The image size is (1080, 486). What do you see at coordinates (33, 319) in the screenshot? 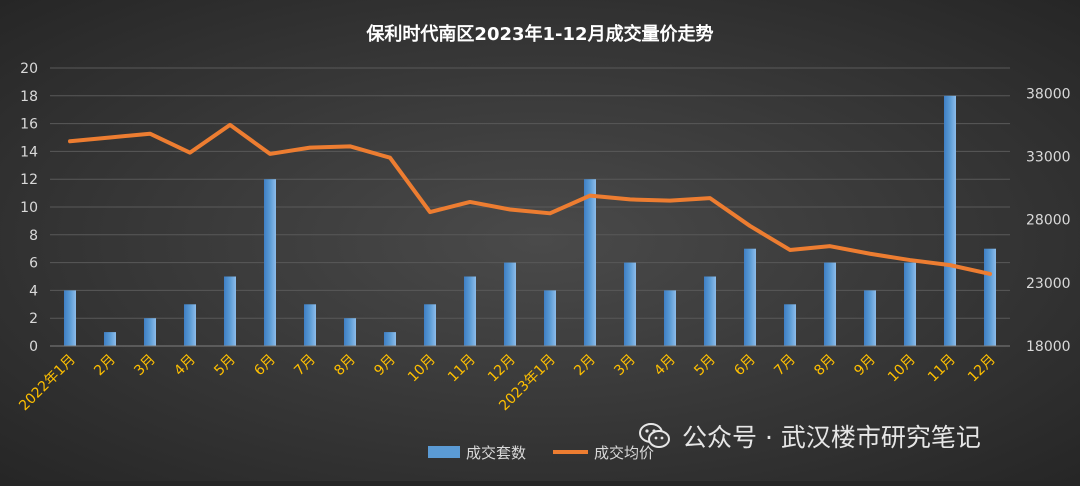
I see `y-left-tick-label: 2` at bounding box center [33, 319].